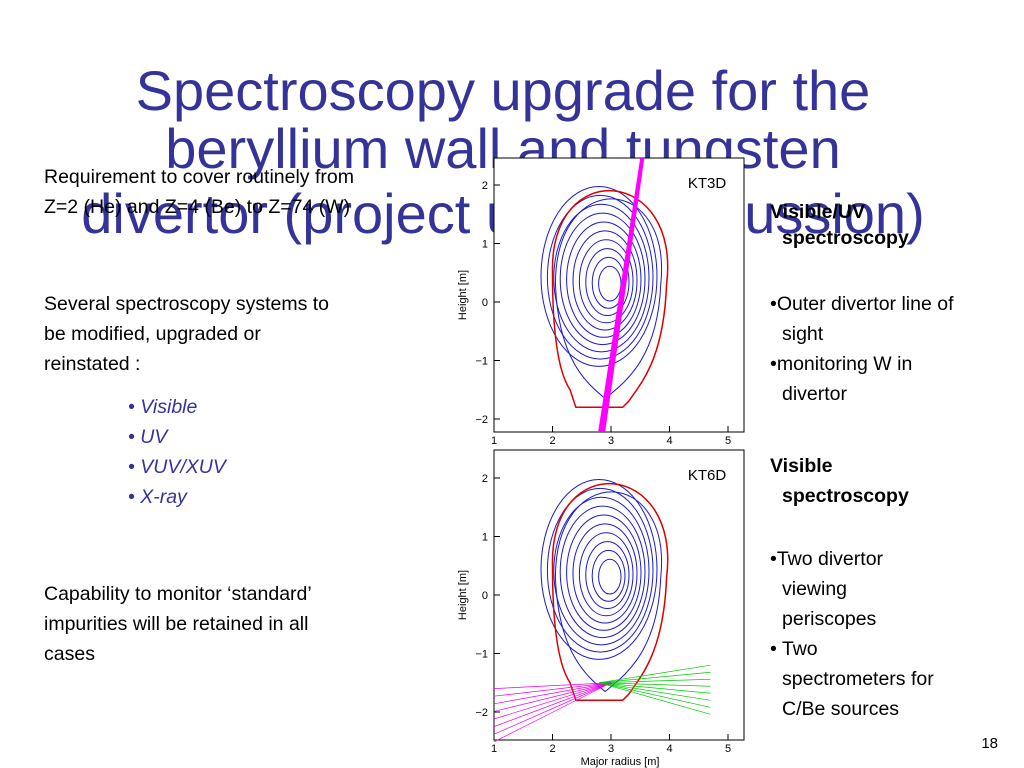 The height and width of the screenshot is (768, 1024). What do you see at coordinates (794, 649) in the screenshot?
I see `bullet-text: • Two` at bounding box center [794, 649].